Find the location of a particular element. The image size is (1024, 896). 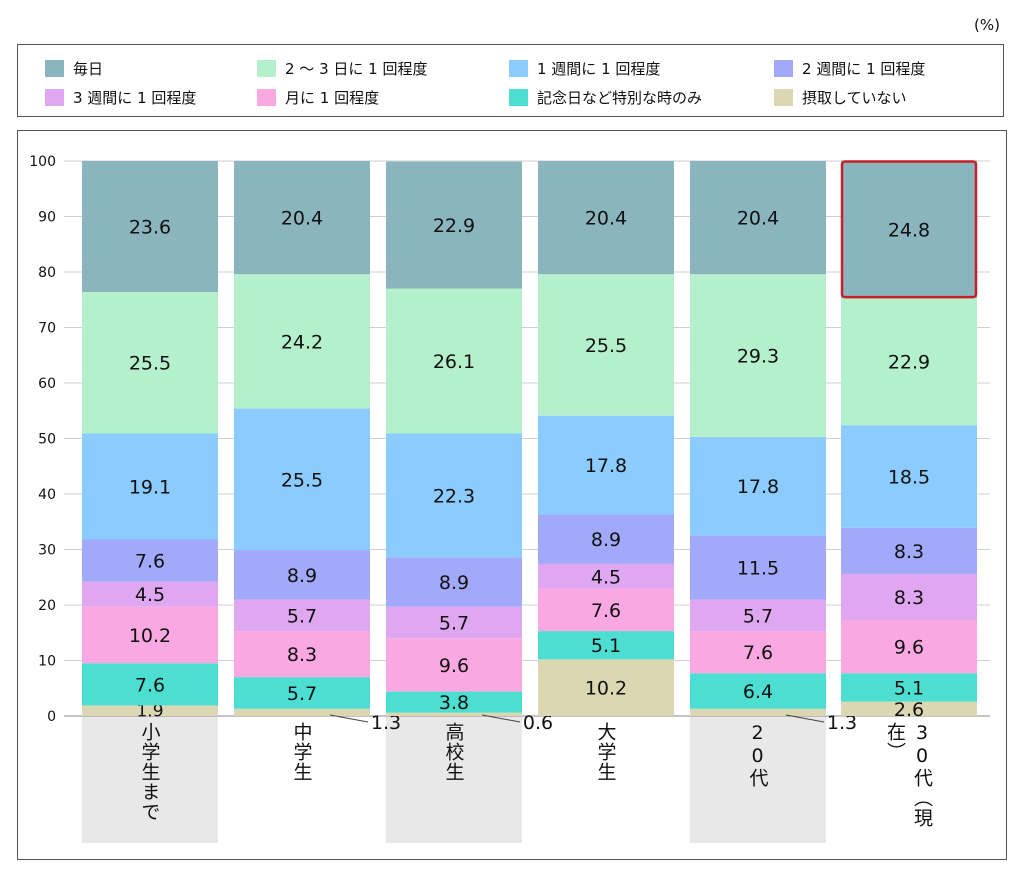

y-tick-label: 30 is located at coordinates (47, 551).